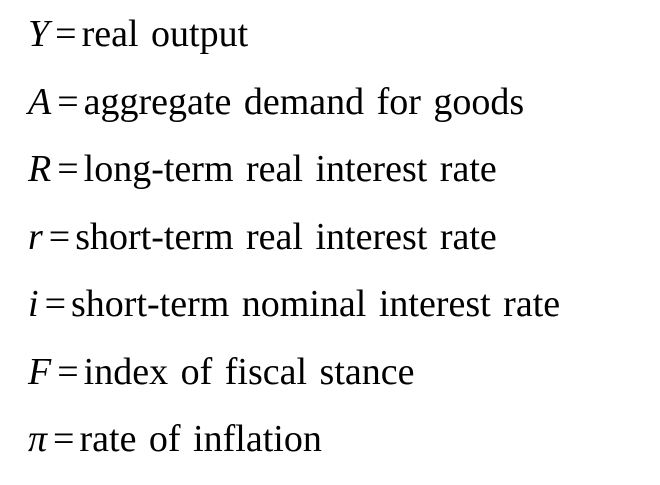 This screenshot has height=485, width=660. Describe the element at coordinates (290, 169) in the screenshot. I see `variable-description: long-term real interest rate` at that location.